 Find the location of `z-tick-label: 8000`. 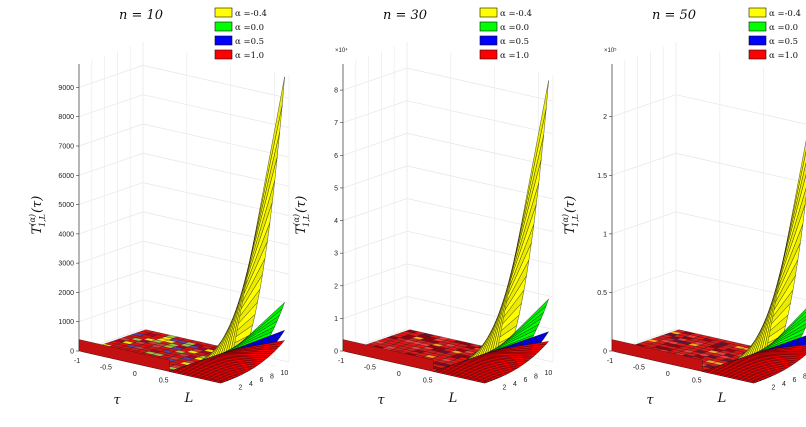

z-tick-label: 8000 is located at coordinates (66, 117).